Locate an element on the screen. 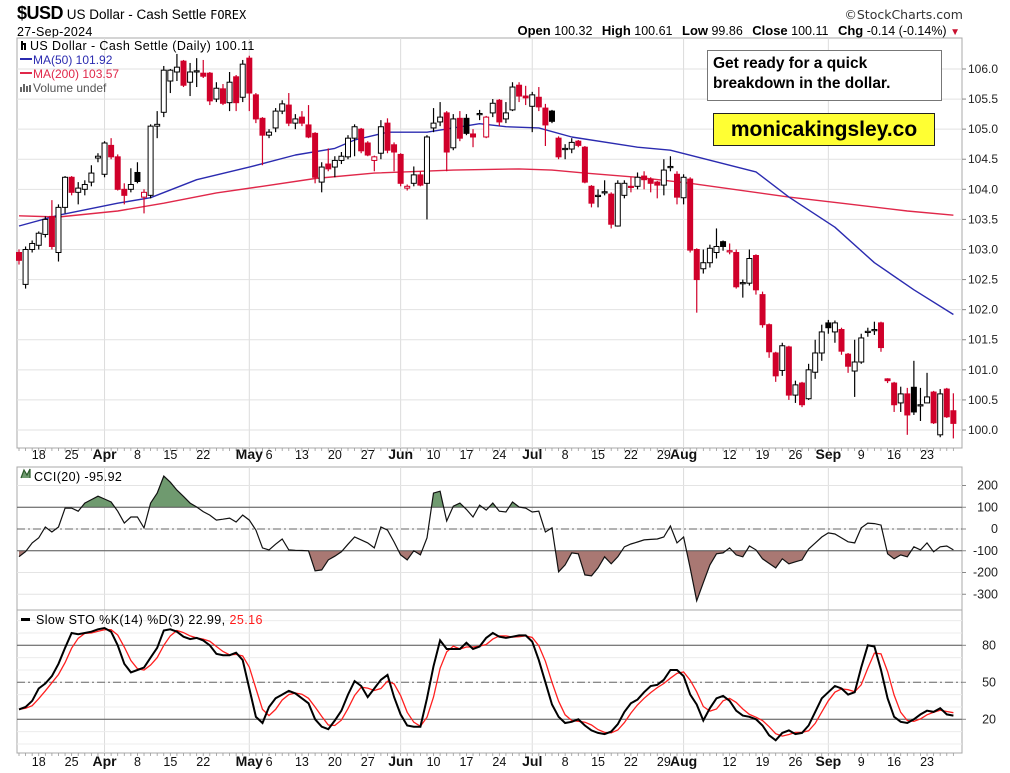  high-value: 100.61 is located at coordinates (653, 31).